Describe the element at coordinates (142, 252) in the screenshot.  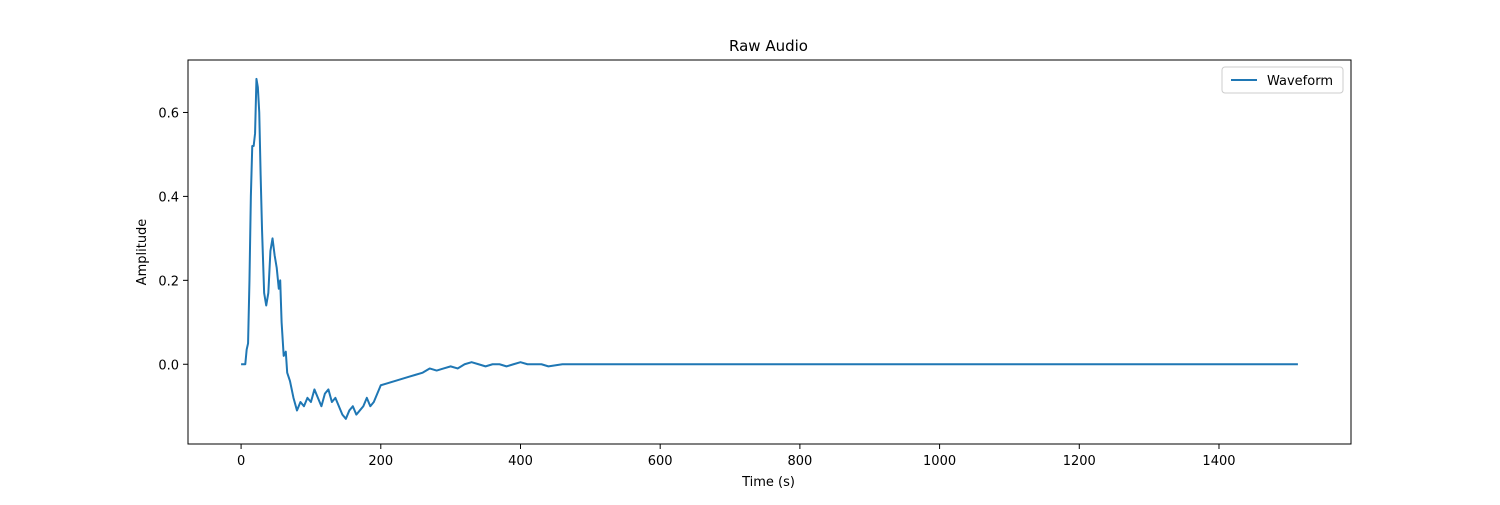
I see `y-axis-label: Amplitude` at that location.